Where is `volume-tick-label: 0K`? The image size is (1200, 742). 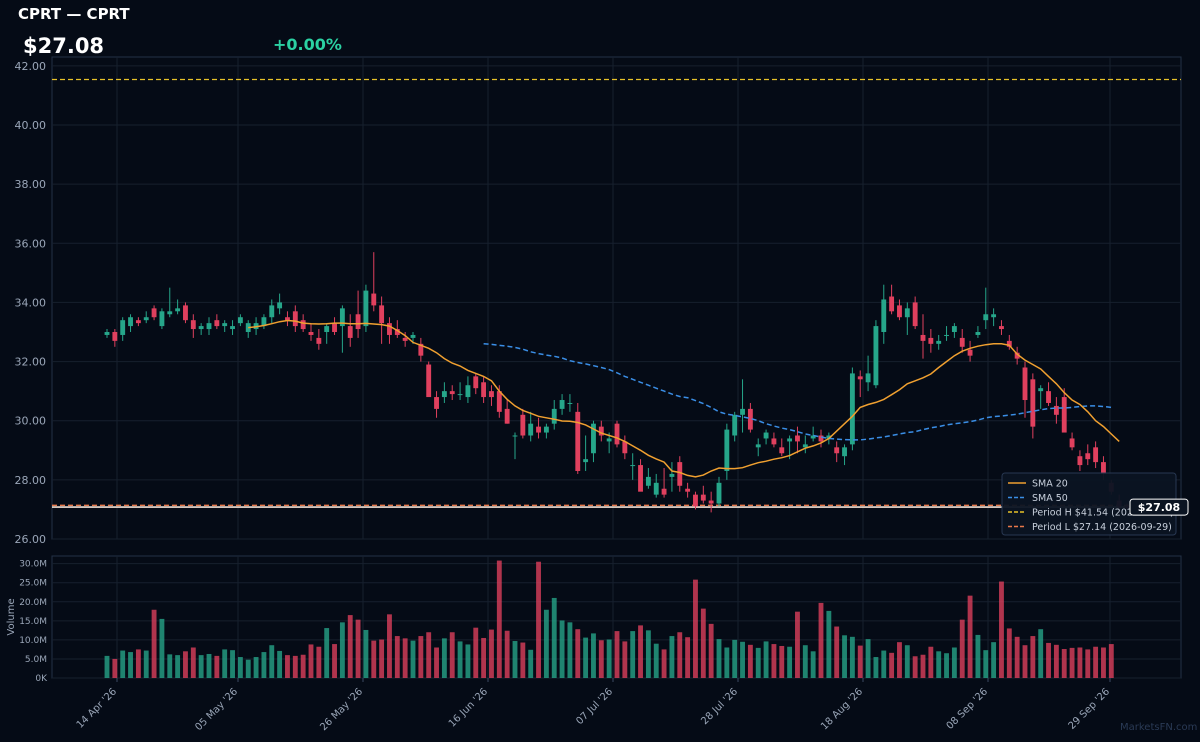
volume-tick-label: 0K is located at coordinates (41, 679).